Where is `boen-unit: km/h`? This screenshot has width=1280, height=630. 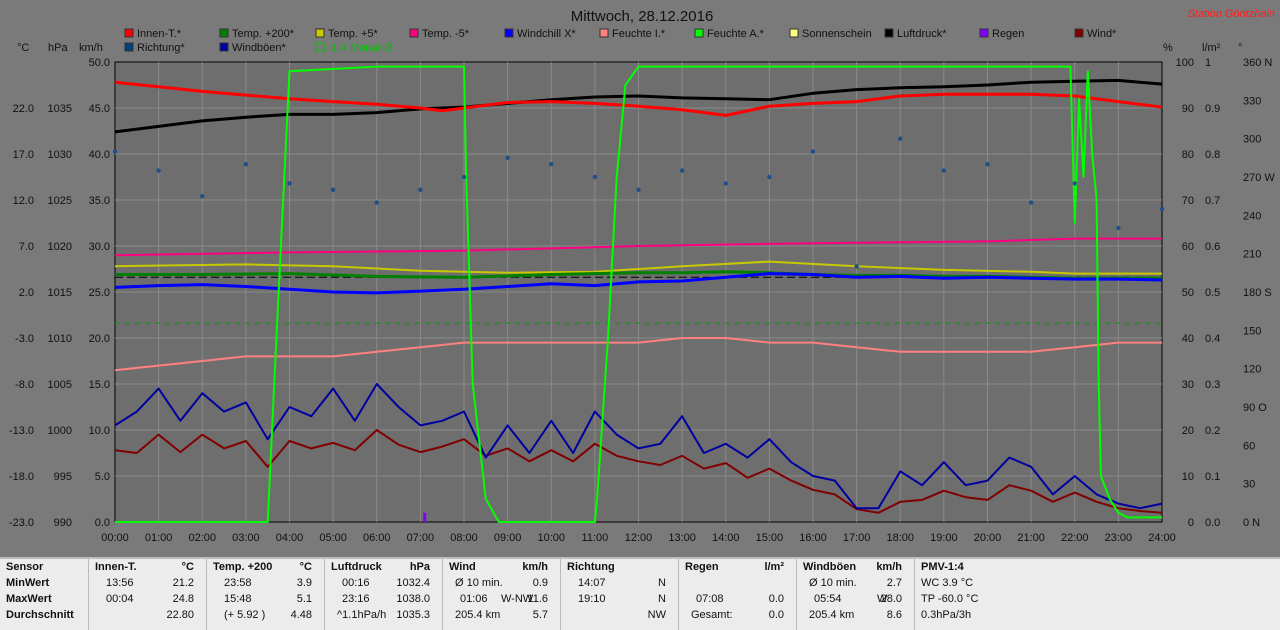 boen-unit: km/h is located at coordinates (889, 567).